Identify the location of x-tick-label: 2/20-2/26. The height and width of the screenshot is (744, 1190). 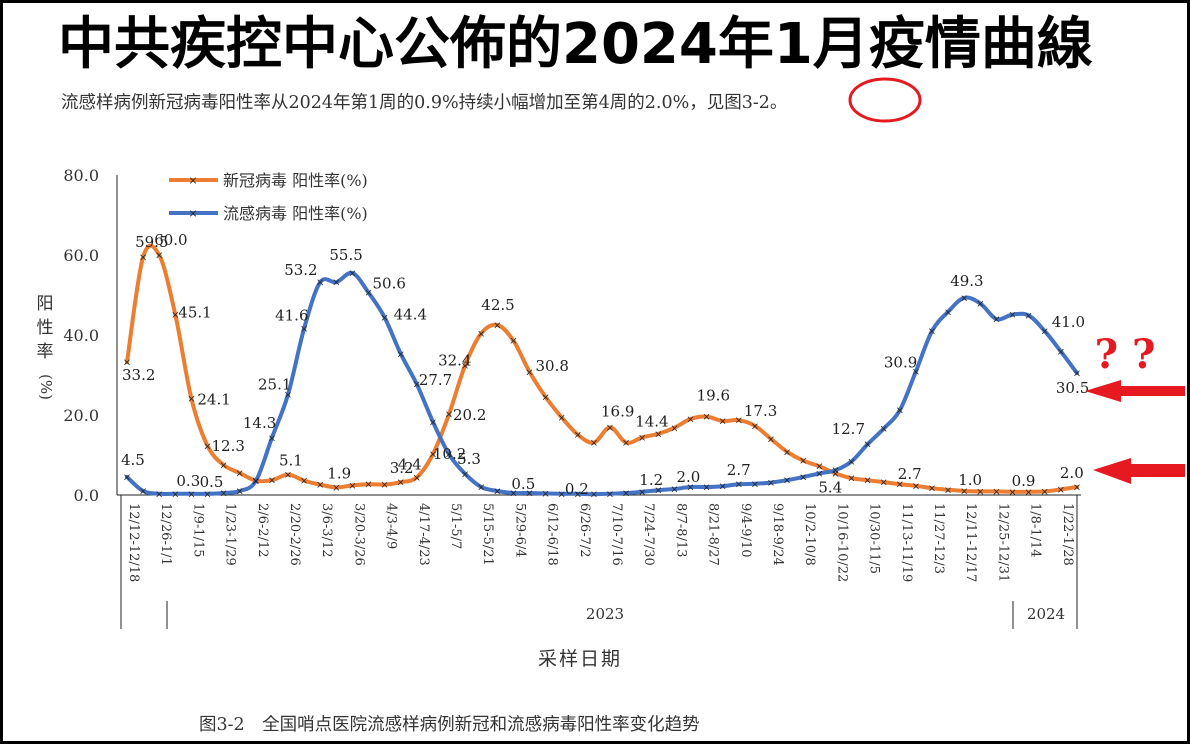
(294, 534).